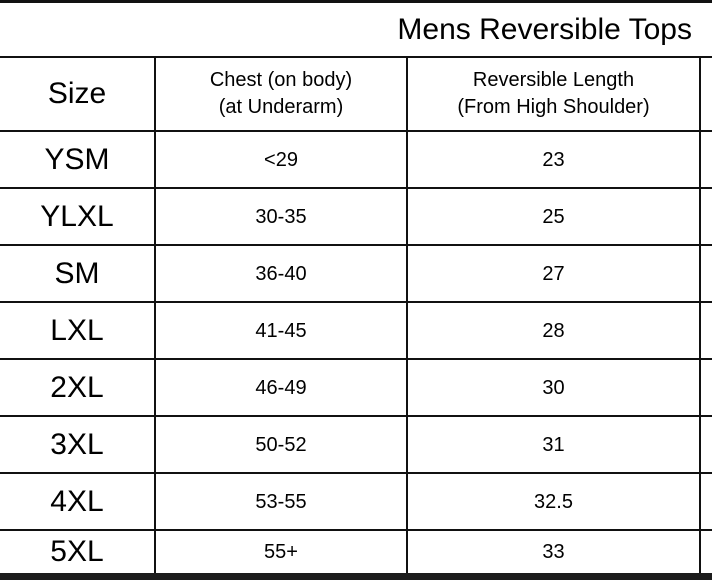 Image resolution: width=712 pixels, height=586 pixels. I want to click on chart-title-row: Mens Reversible Tops, so click(356, 28).